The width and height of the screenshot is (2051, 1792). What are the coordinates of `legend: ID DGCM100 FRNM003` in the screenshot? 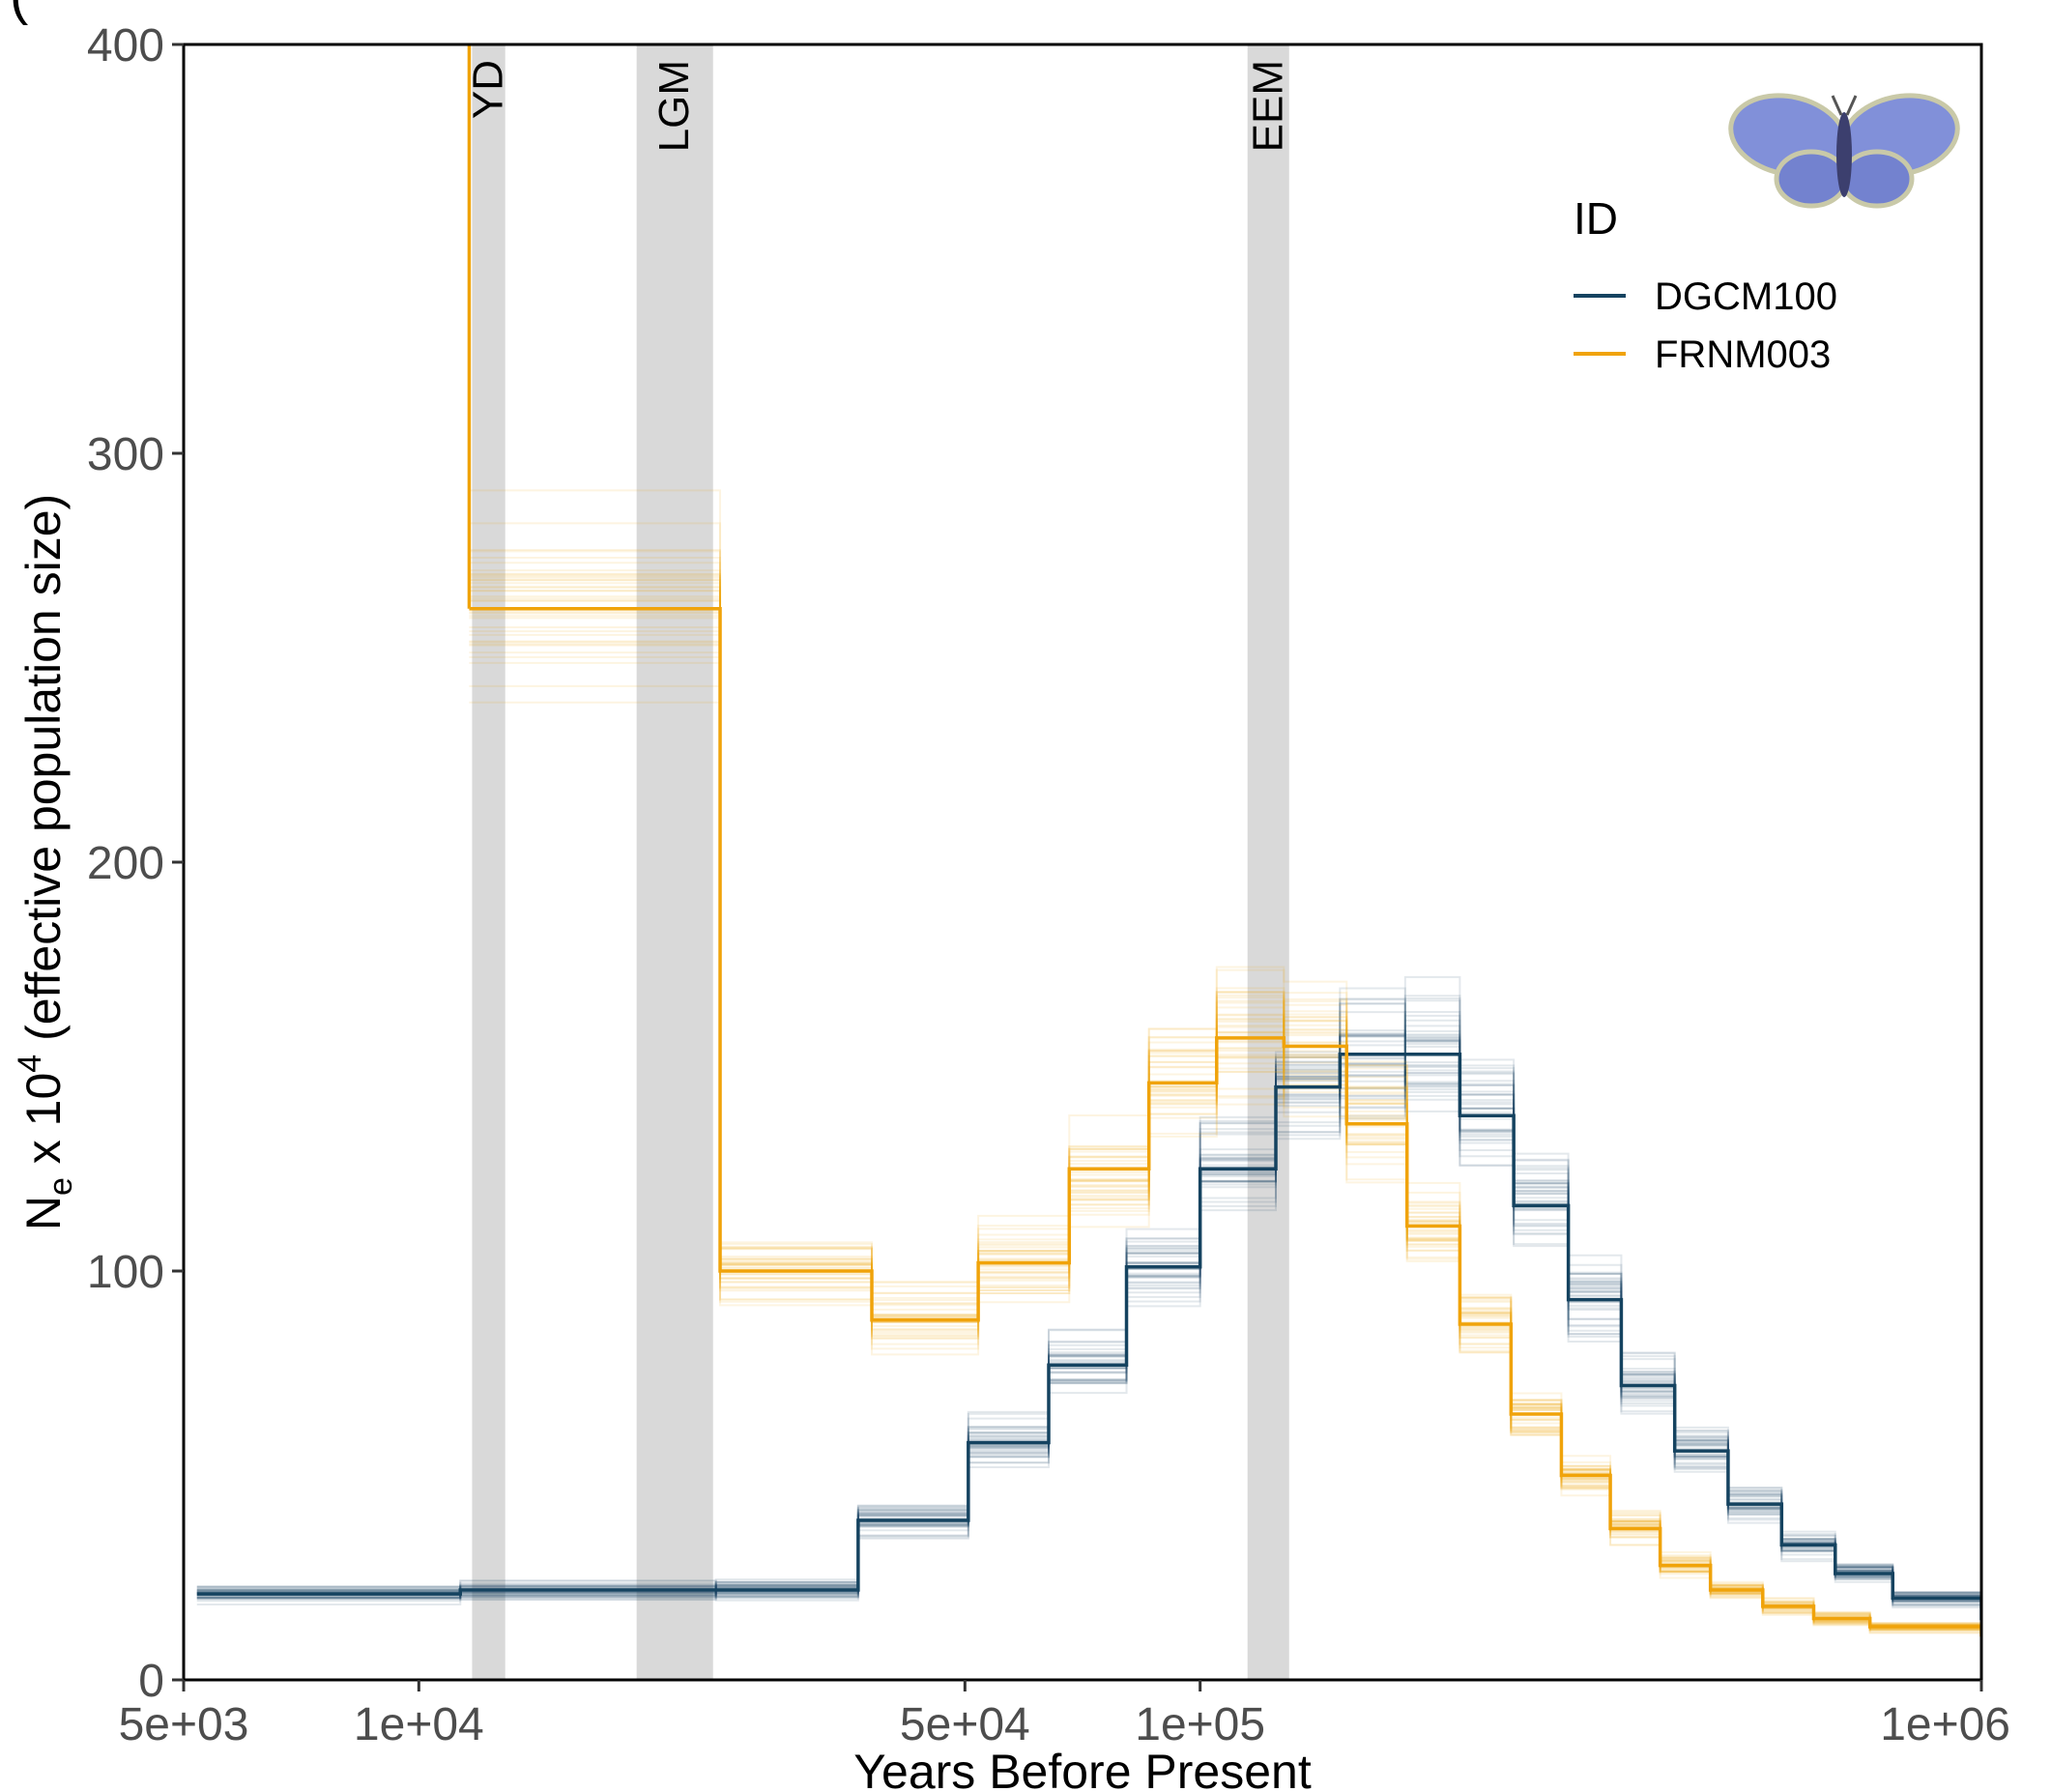 It's located at (1705, 284).